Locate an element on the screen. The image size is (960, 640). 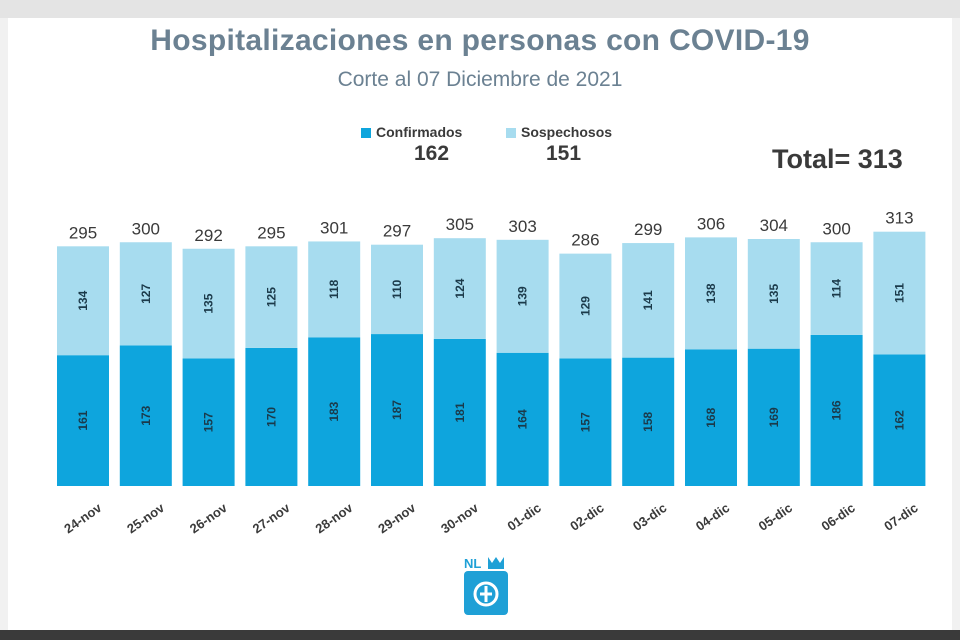
x-tick-label: 30-nov is located at coordinates (460, 518).